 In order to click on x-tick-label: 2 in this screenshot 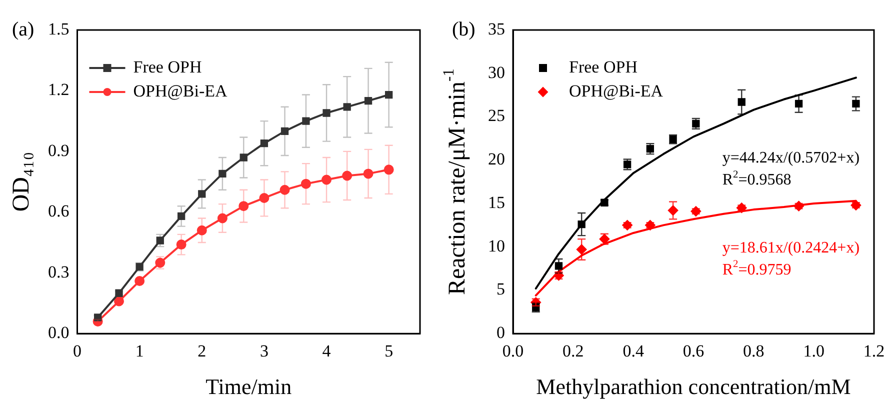, I will do `click(202, 350)`.